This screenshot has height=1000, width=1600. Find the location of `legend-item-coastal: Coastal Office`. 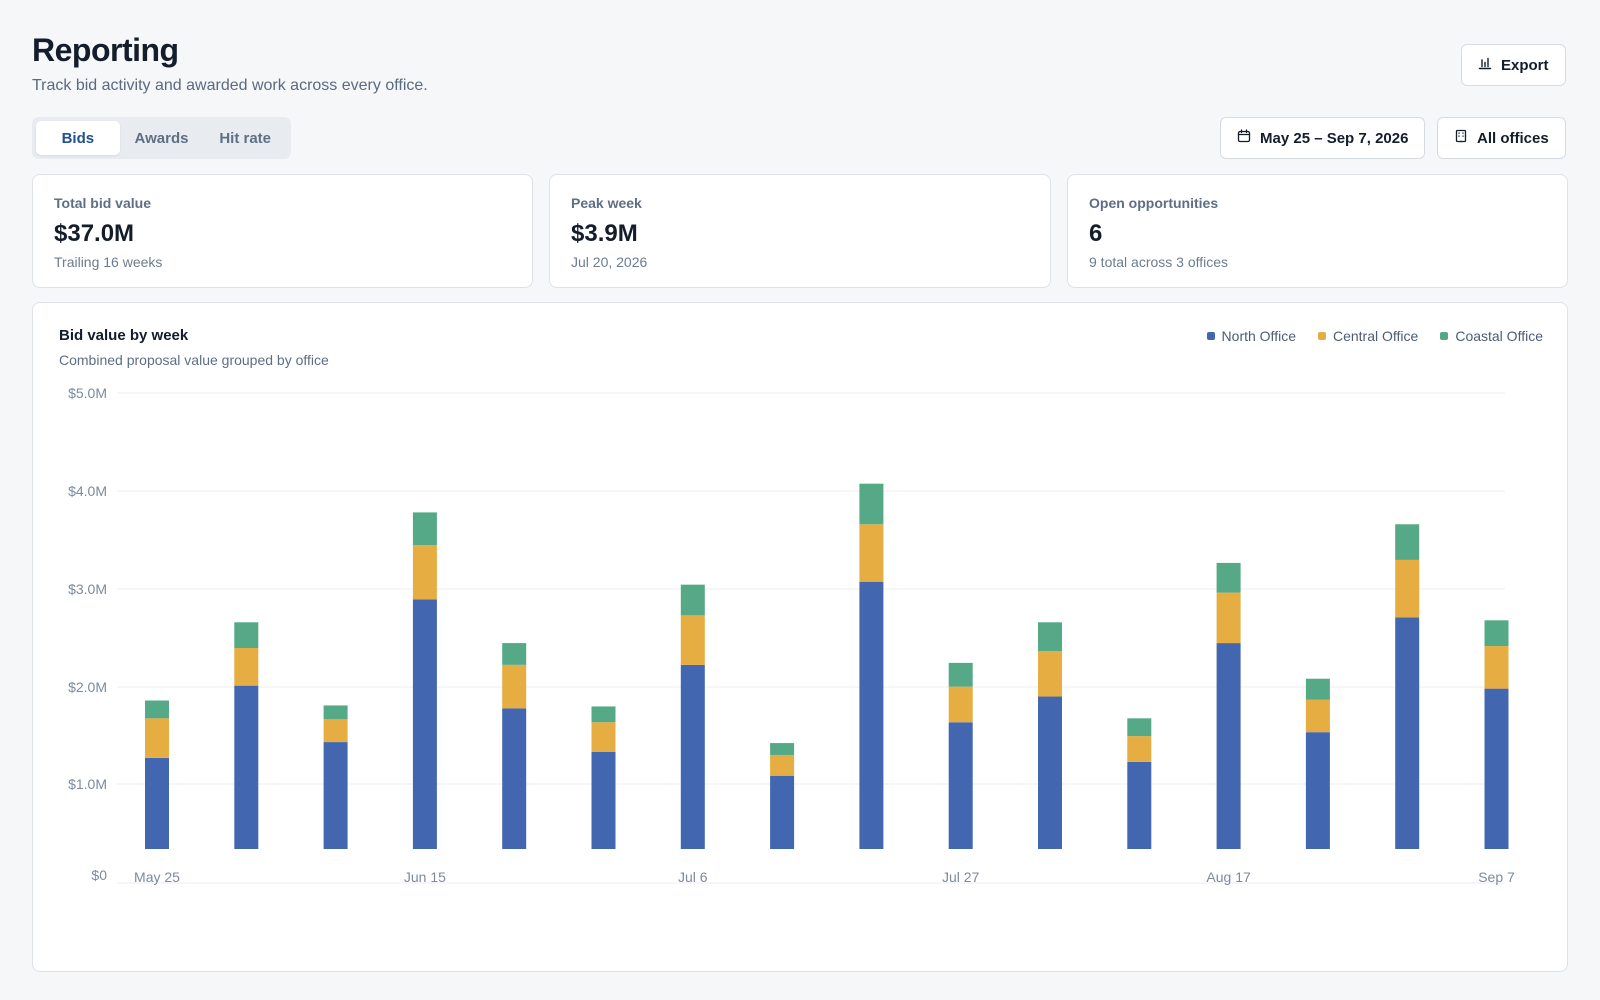

legend-item-coastal: Coastal Office is located at coordinates (1491, 336).